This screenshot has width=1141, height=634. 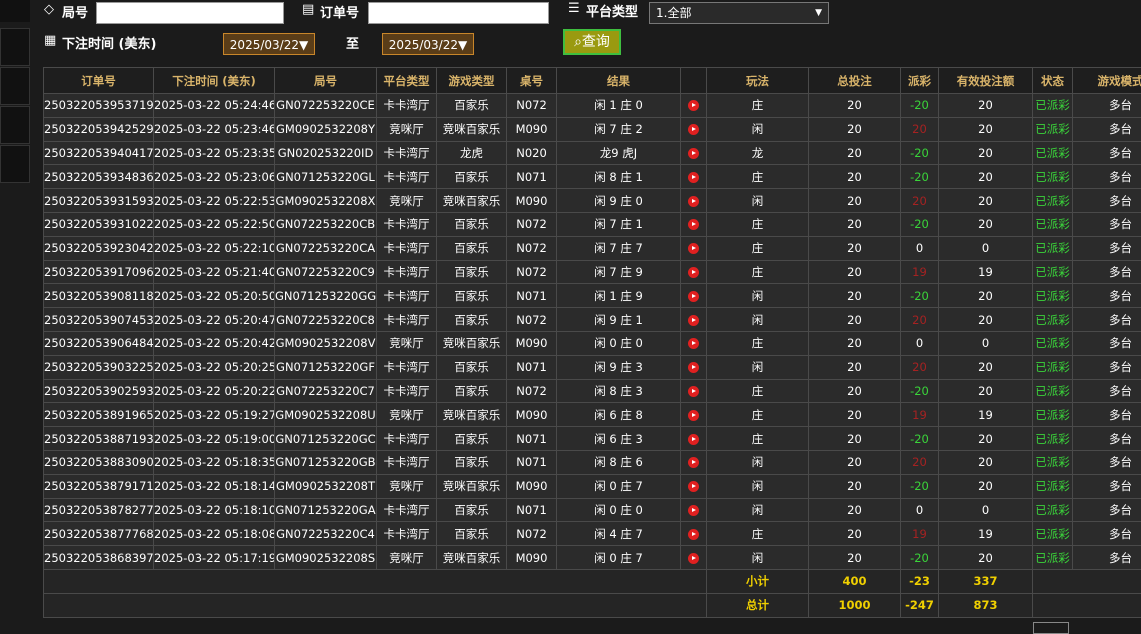 I want to click on subtotal-bet: 400, so click(x=855, y=581).